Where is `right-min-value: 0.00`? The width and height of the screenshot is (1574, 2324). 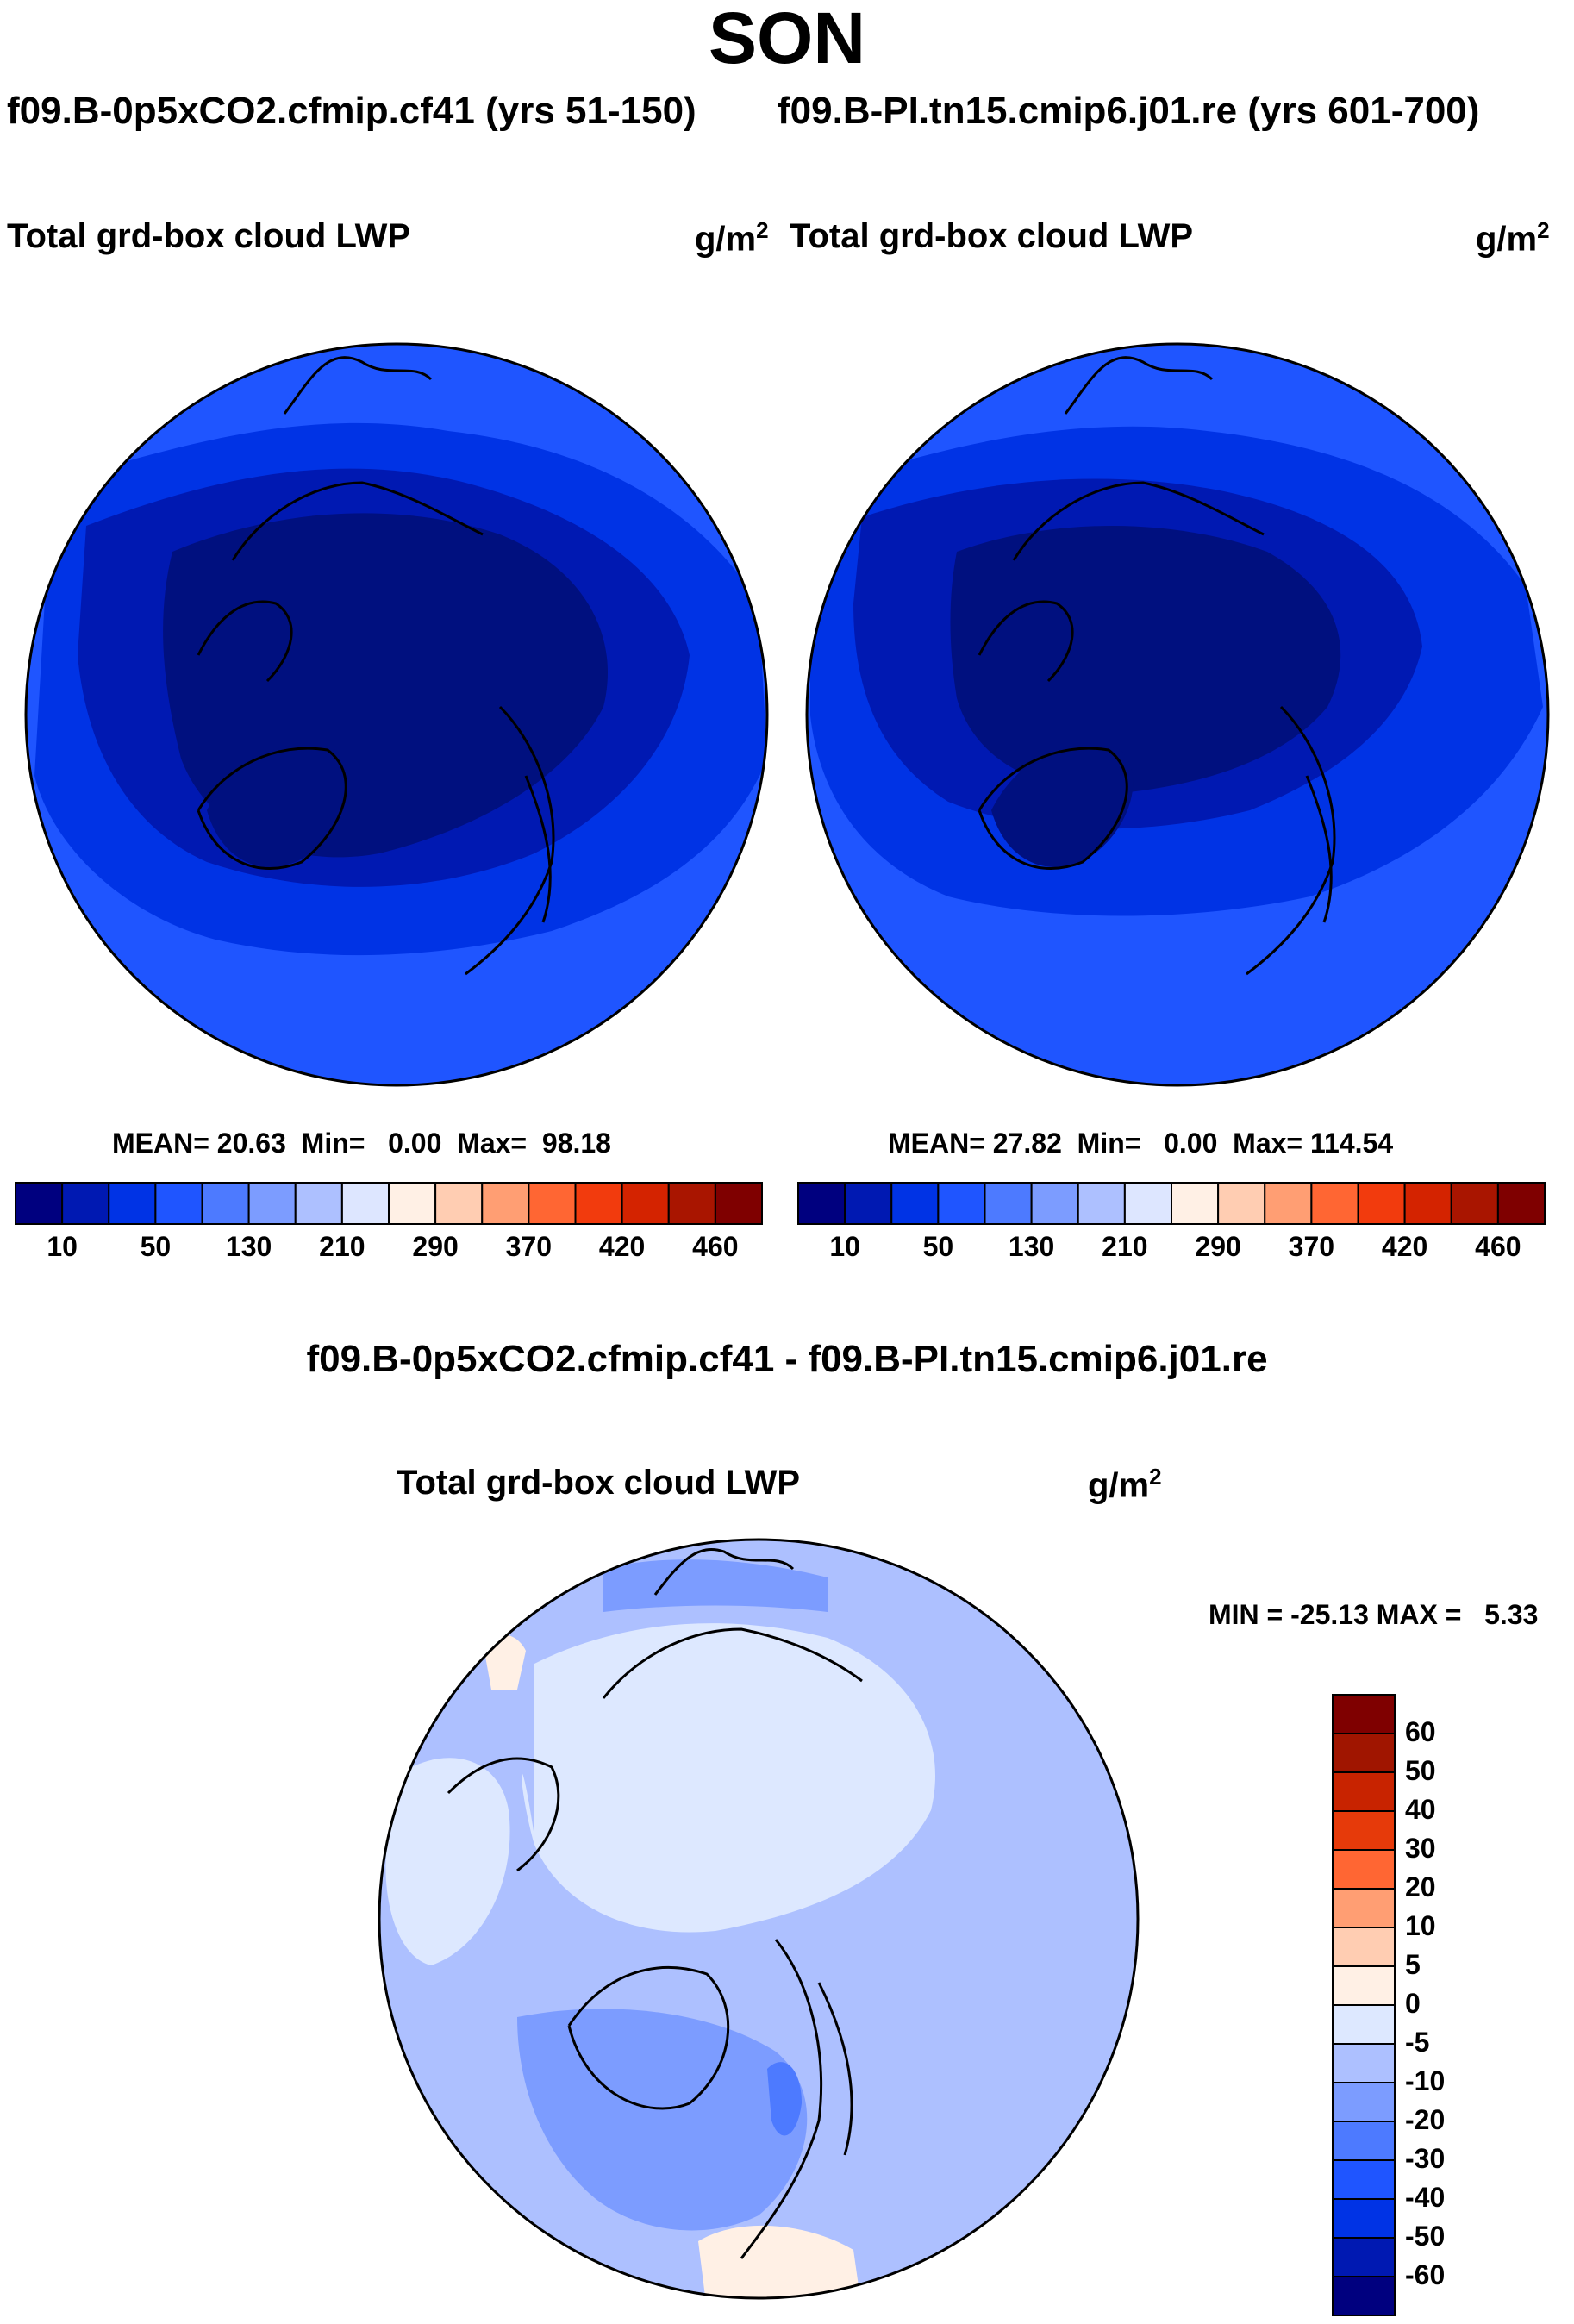 right-min-value: 0.00 is located at coordinates (1191, 1143).